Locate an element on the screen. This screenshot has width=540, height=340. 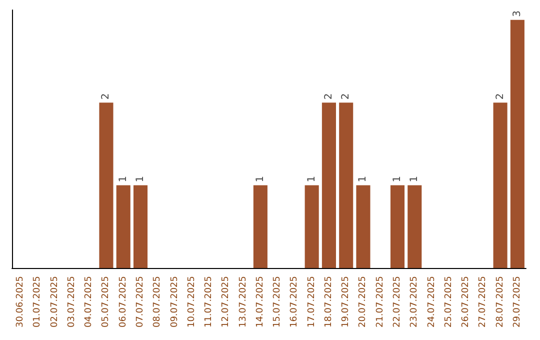
x-tick-label: 20.07.2025 is located at coordinates (363, 302).